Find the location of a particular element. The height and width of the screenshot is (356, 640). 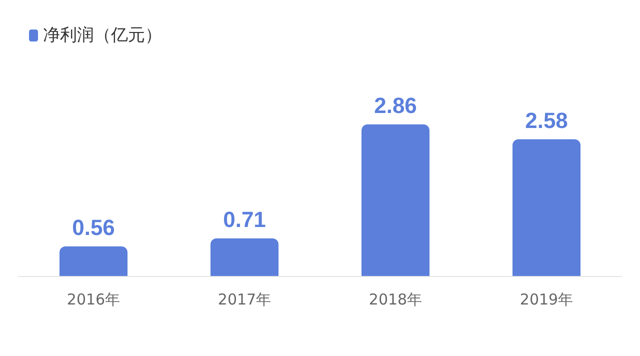

data-label: 2.86 is located at coordinates (395, 105).